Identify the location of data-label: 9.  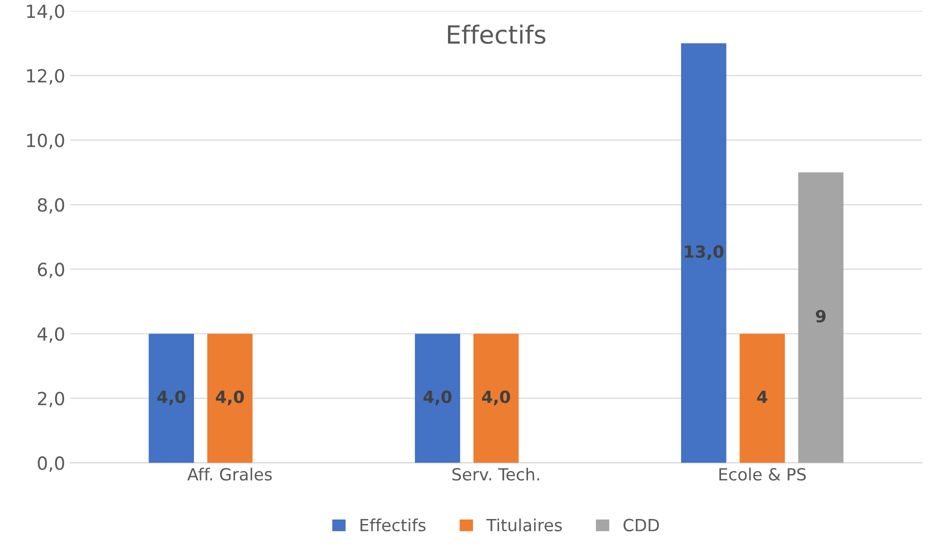
(821, 316).